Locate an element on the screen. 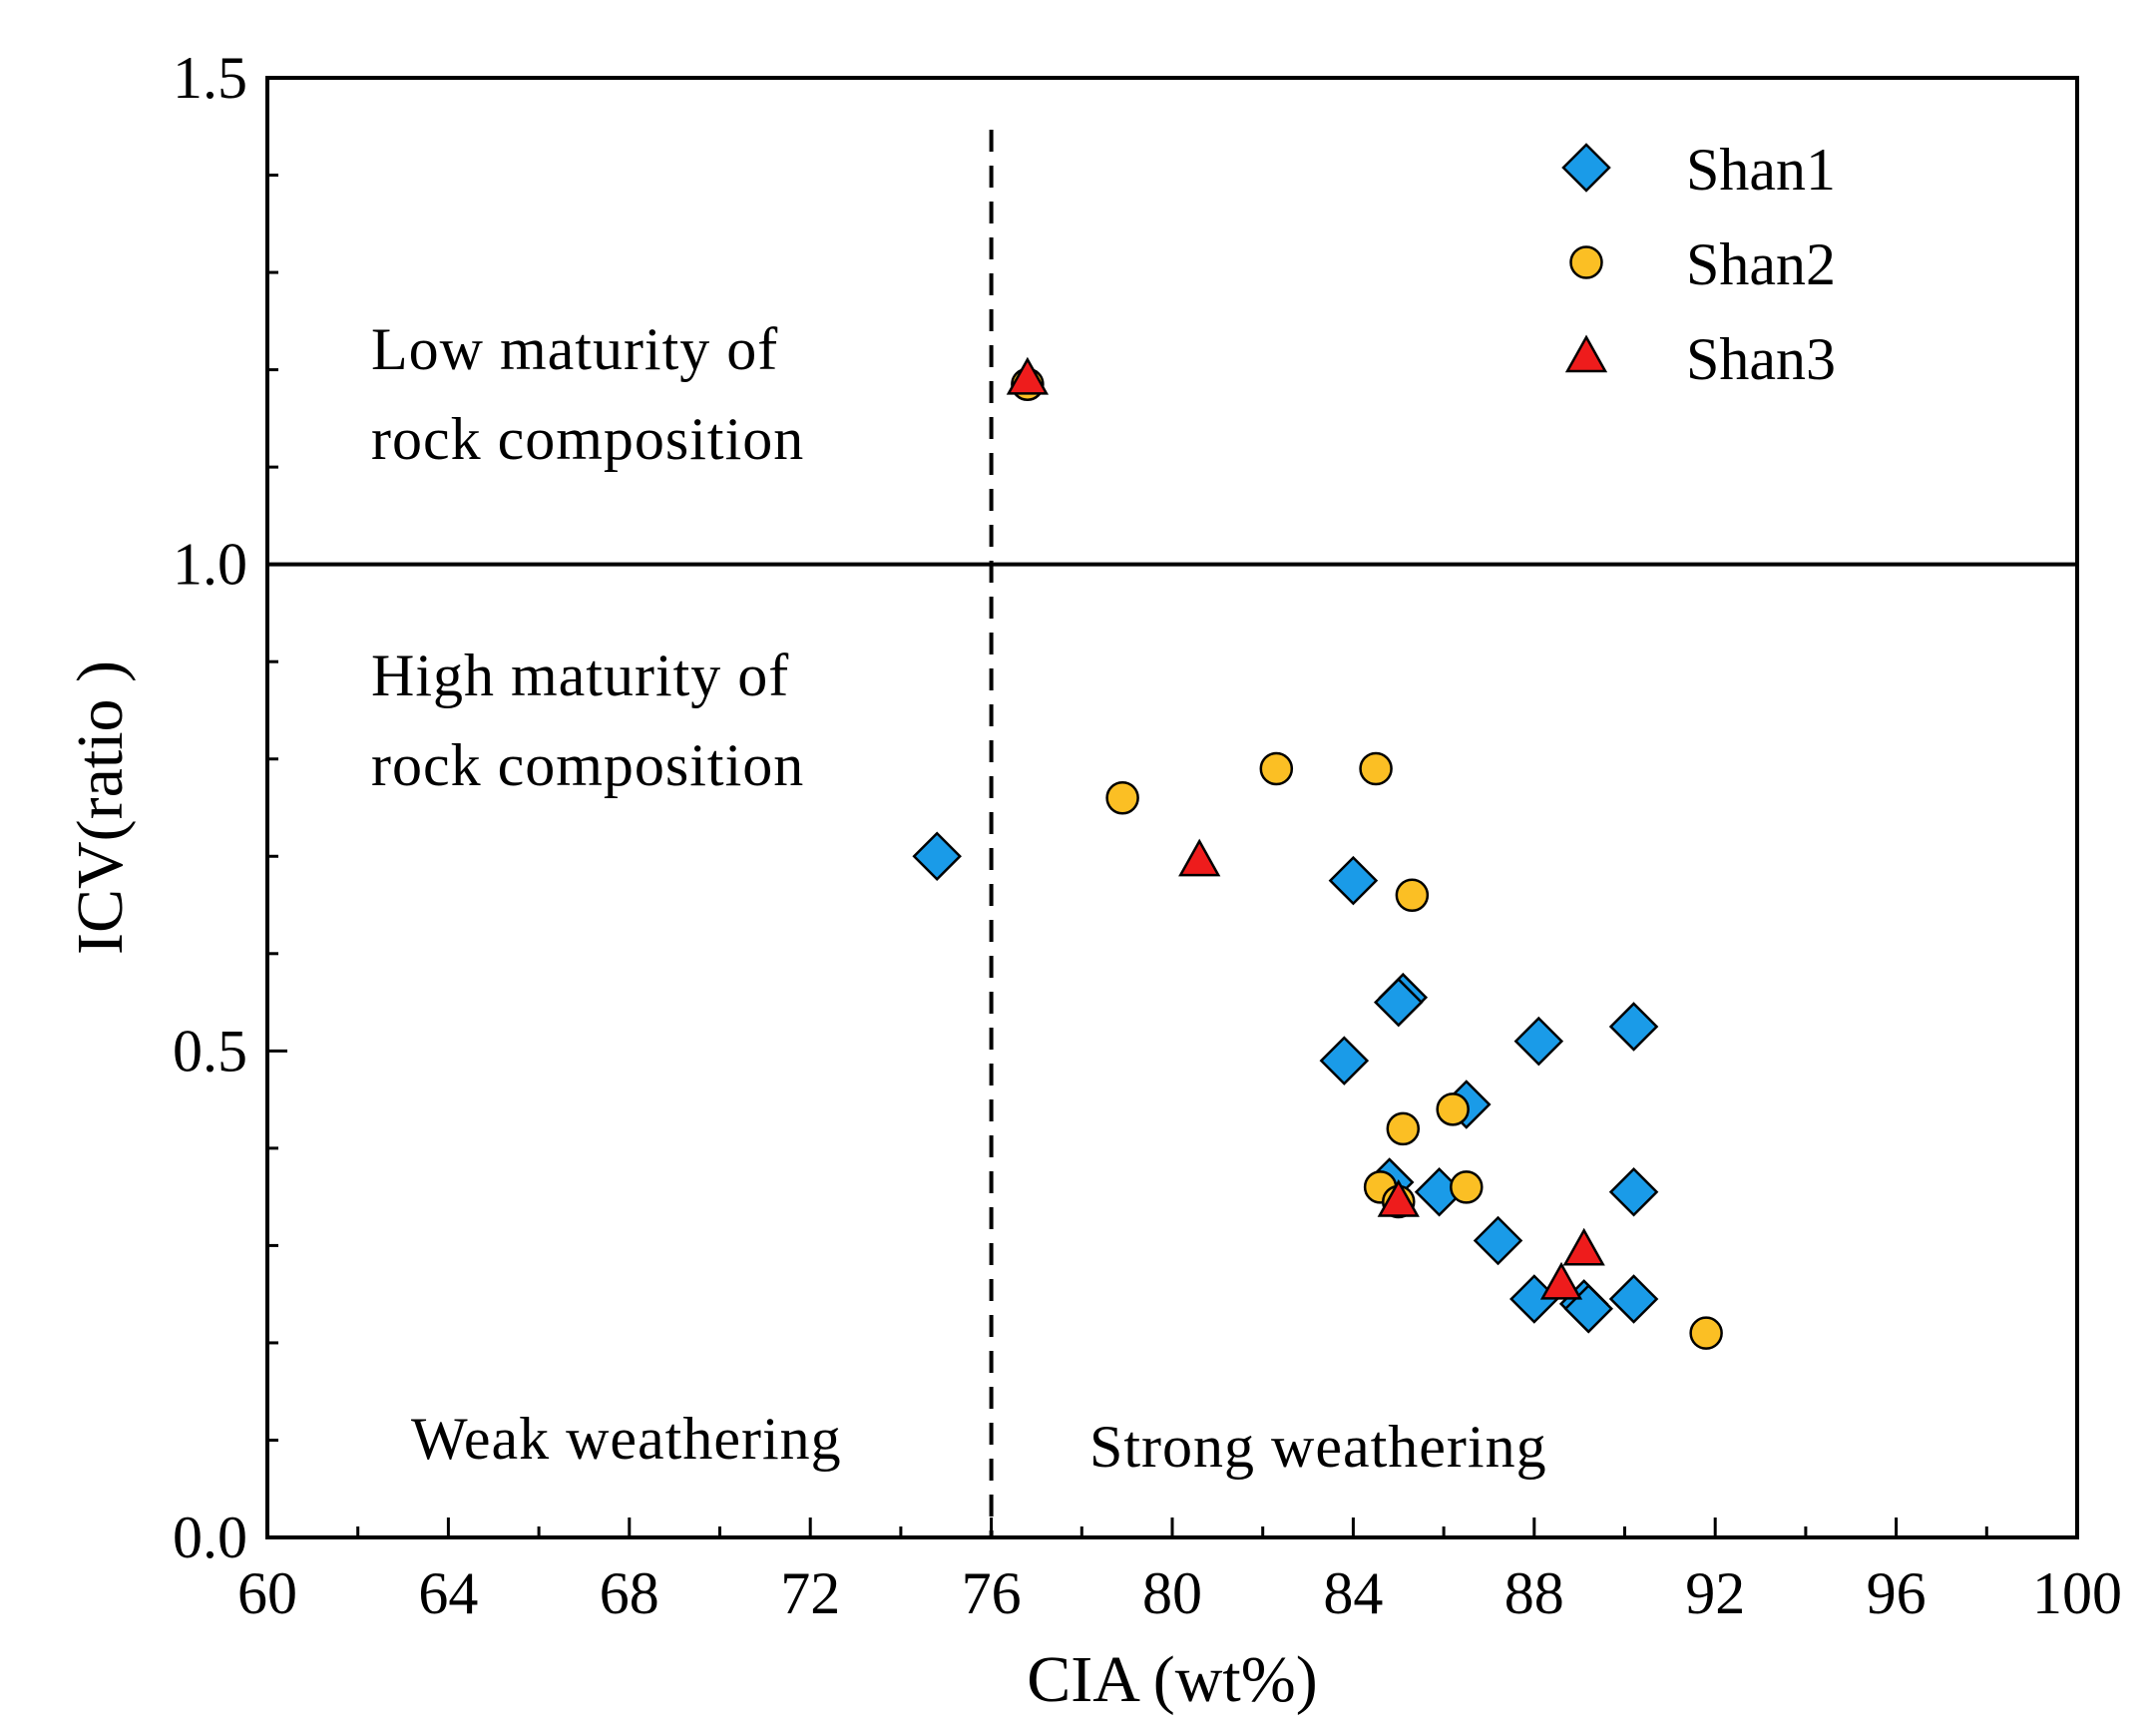  legend-label-shan2: Shan2 is located at coordinates (1761, 264).